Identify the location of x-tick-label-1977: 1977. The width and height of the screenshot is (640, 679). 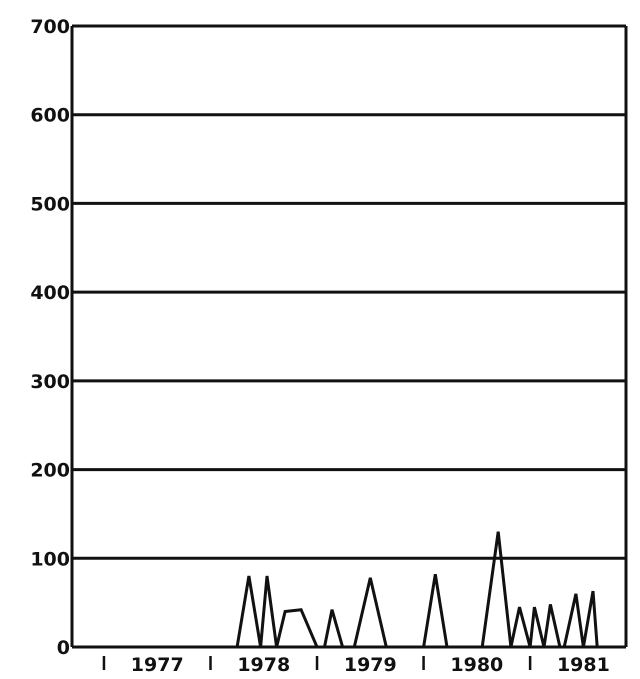
(157, 665).